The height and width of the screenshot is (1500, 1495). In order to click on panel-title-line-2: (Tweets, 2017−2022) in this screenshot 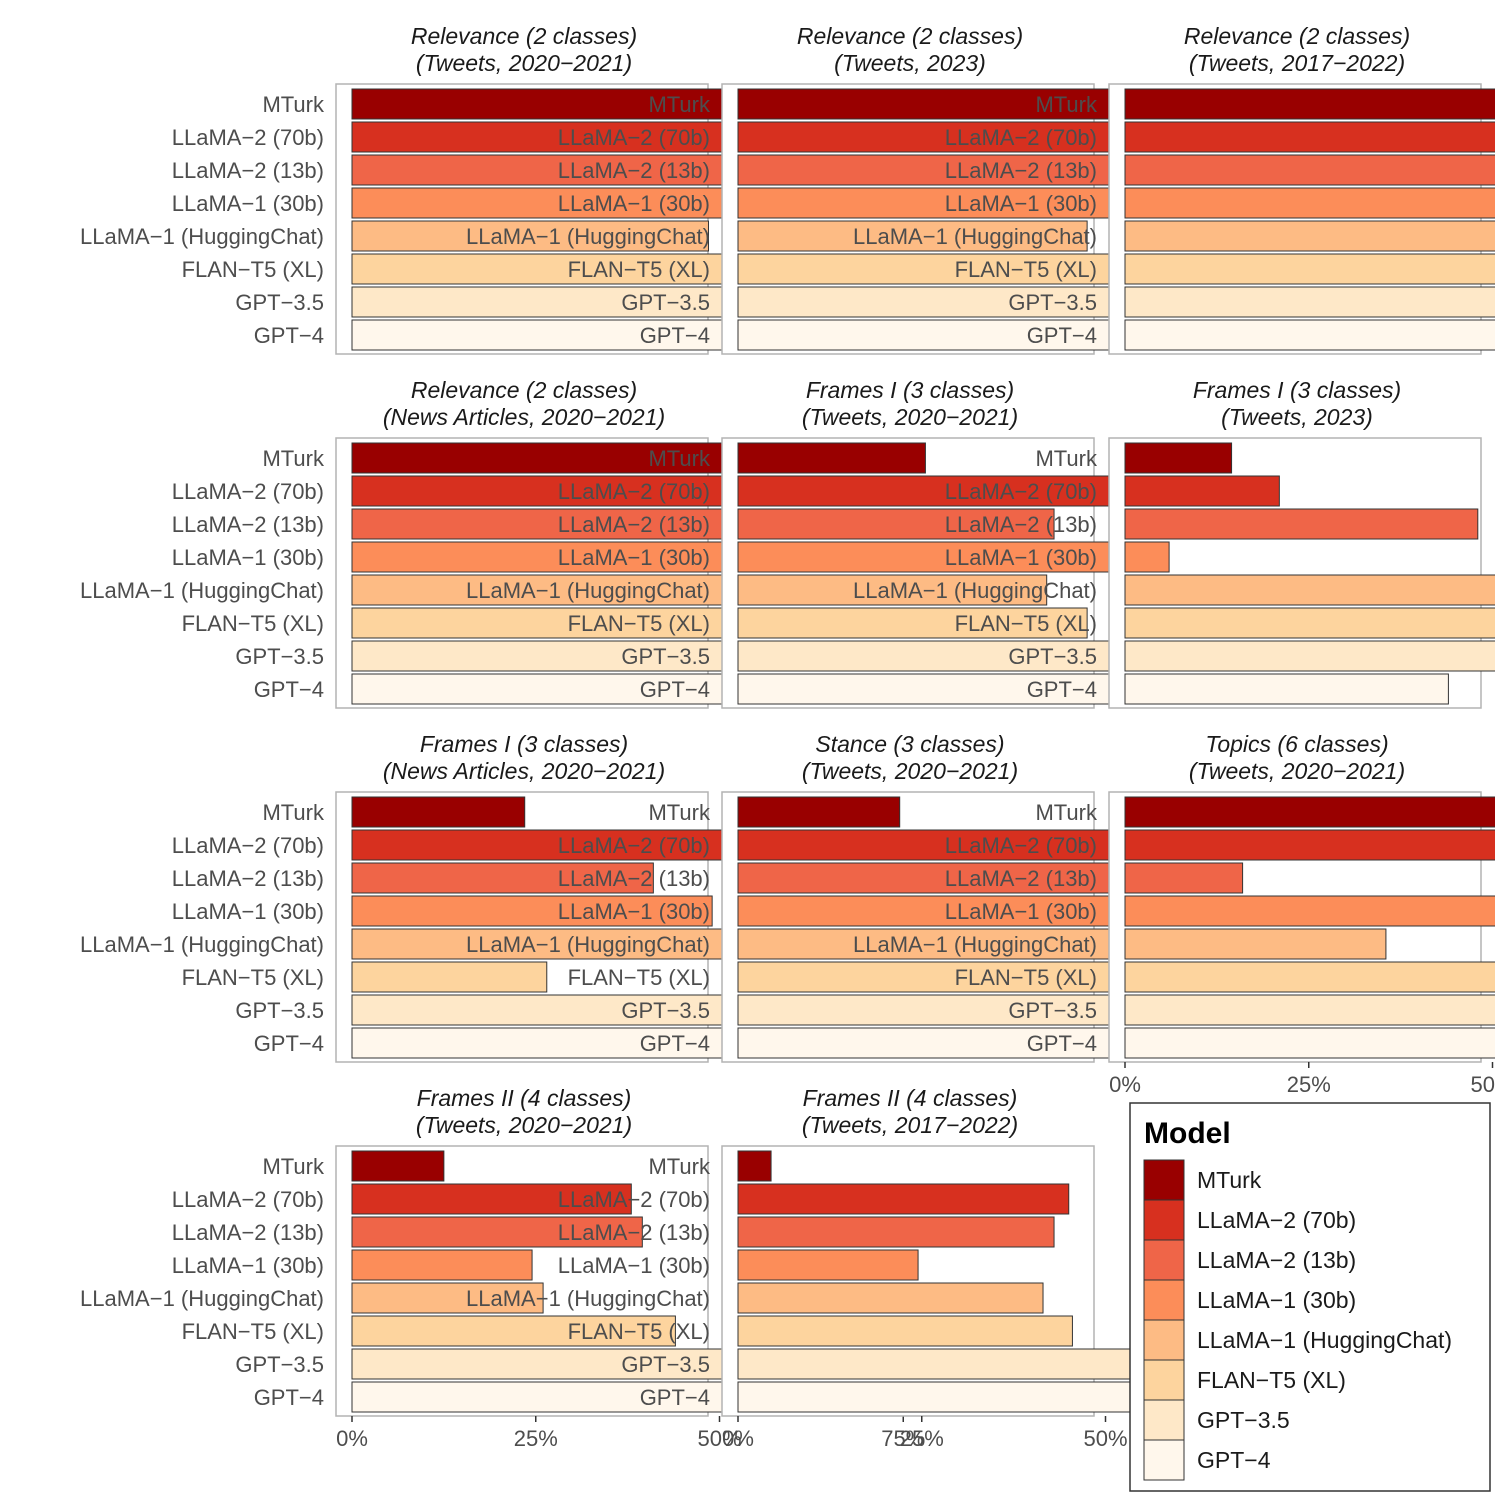, I will do `click(1297, 63)`.